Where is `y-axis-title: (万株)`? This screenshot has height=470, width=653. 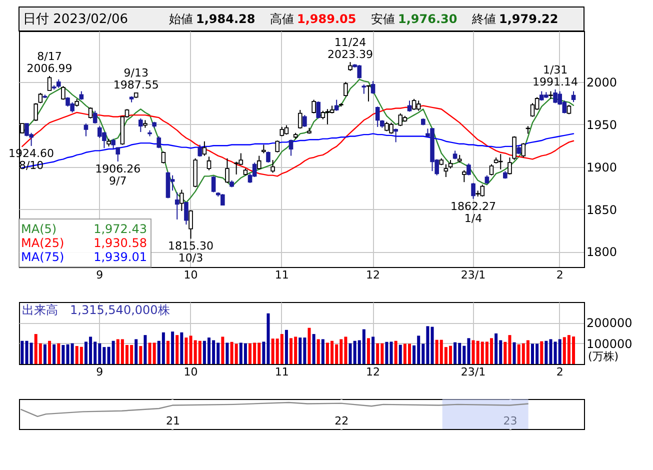
y-axis-title: (万株) is located at coordinates (603, 356).